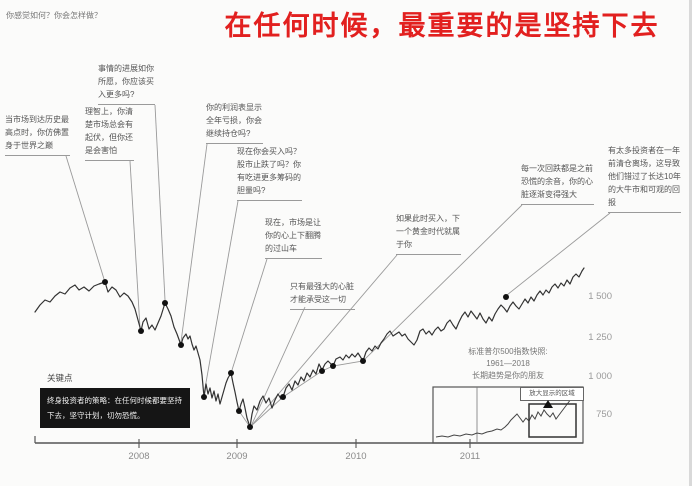 The width and height of the screenshot is (692, 486). Describe the element at coordinates (600, 337) in the screenshot. I see `y-tick-label: 1 250` at that location.